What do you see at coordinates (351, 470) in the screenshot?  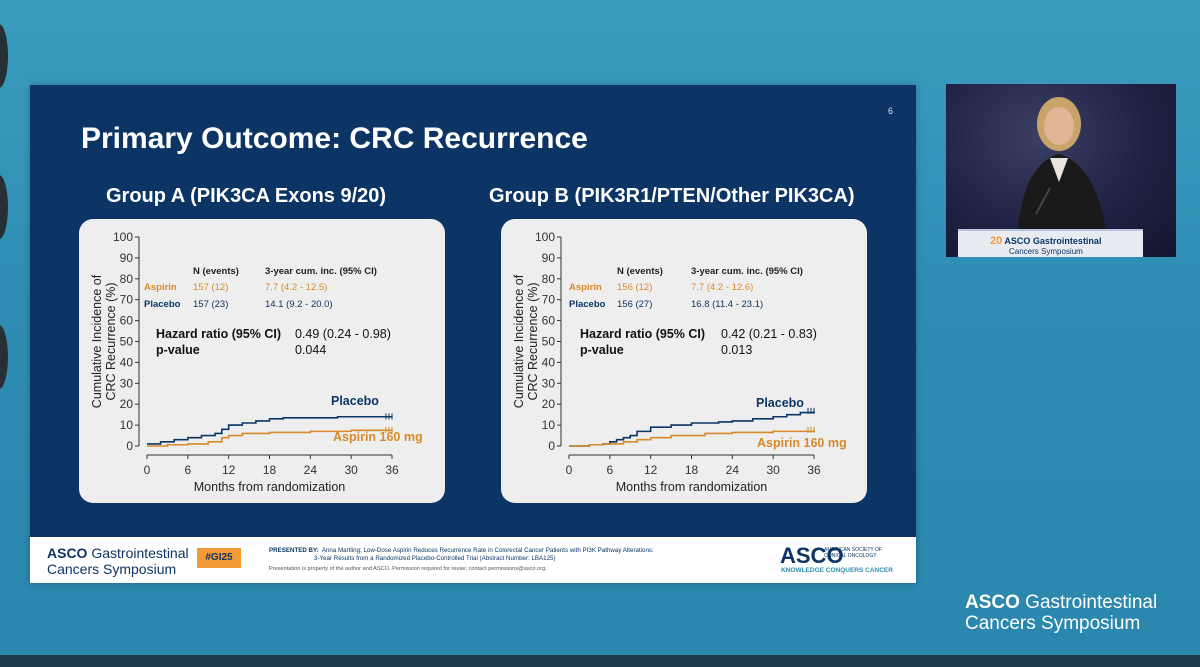 I see `x-tick-label: 30` at bounding box center [351, 470].